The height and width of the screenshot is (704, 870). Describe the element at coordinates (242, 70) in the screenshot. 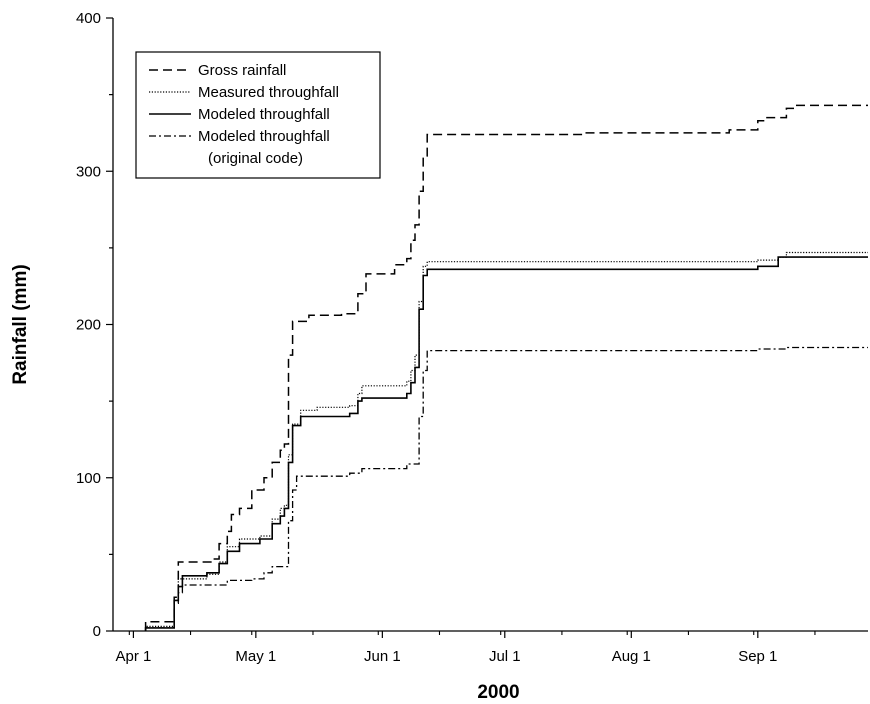

I see `legend-label-1: Gross rainfall` at that location.